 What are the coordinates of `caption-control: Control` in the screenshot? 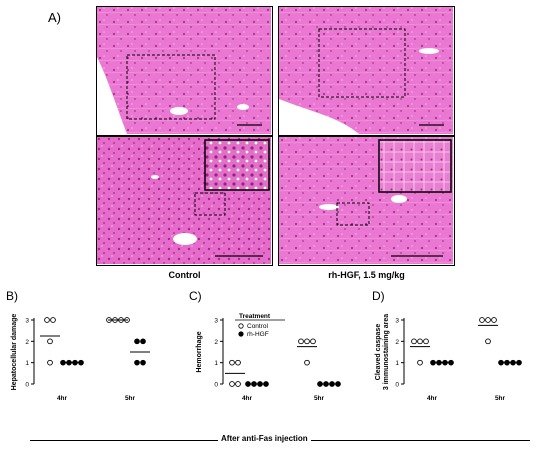 It's located at (184, 275).